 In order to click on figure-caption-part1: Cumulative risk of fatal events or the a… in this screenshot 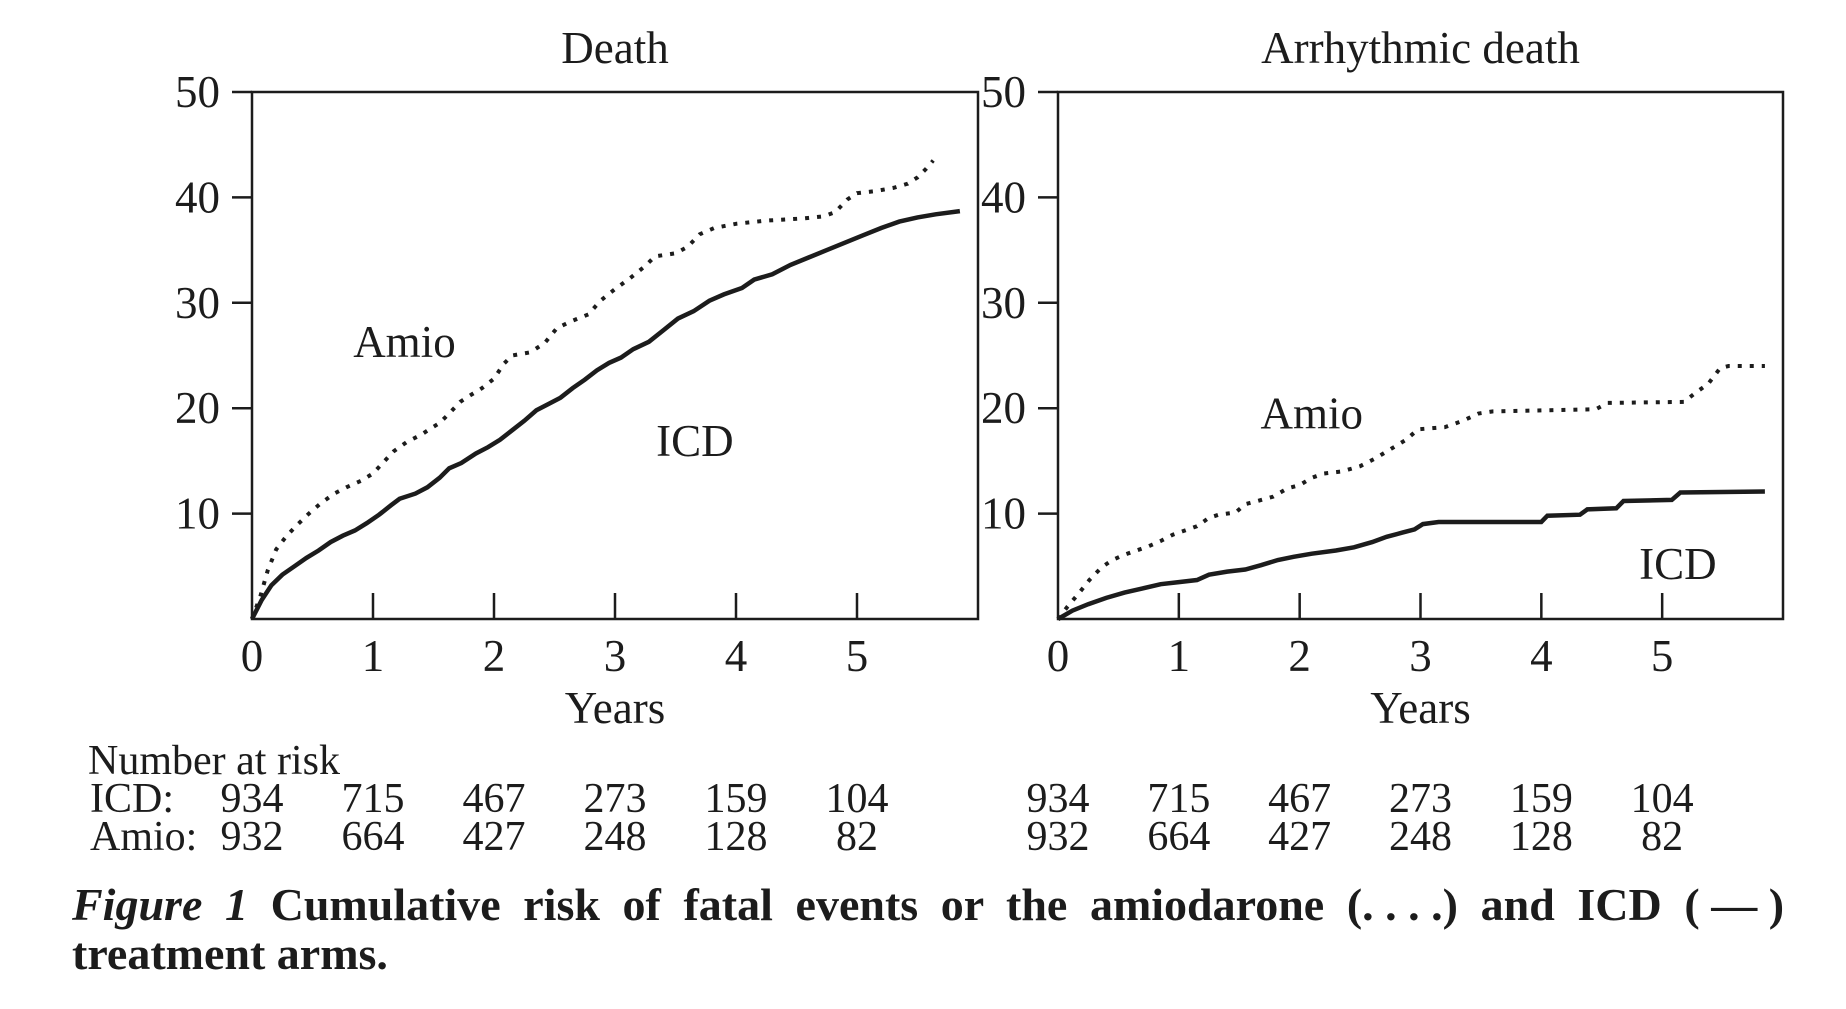, I will do `click(797, 904)`.